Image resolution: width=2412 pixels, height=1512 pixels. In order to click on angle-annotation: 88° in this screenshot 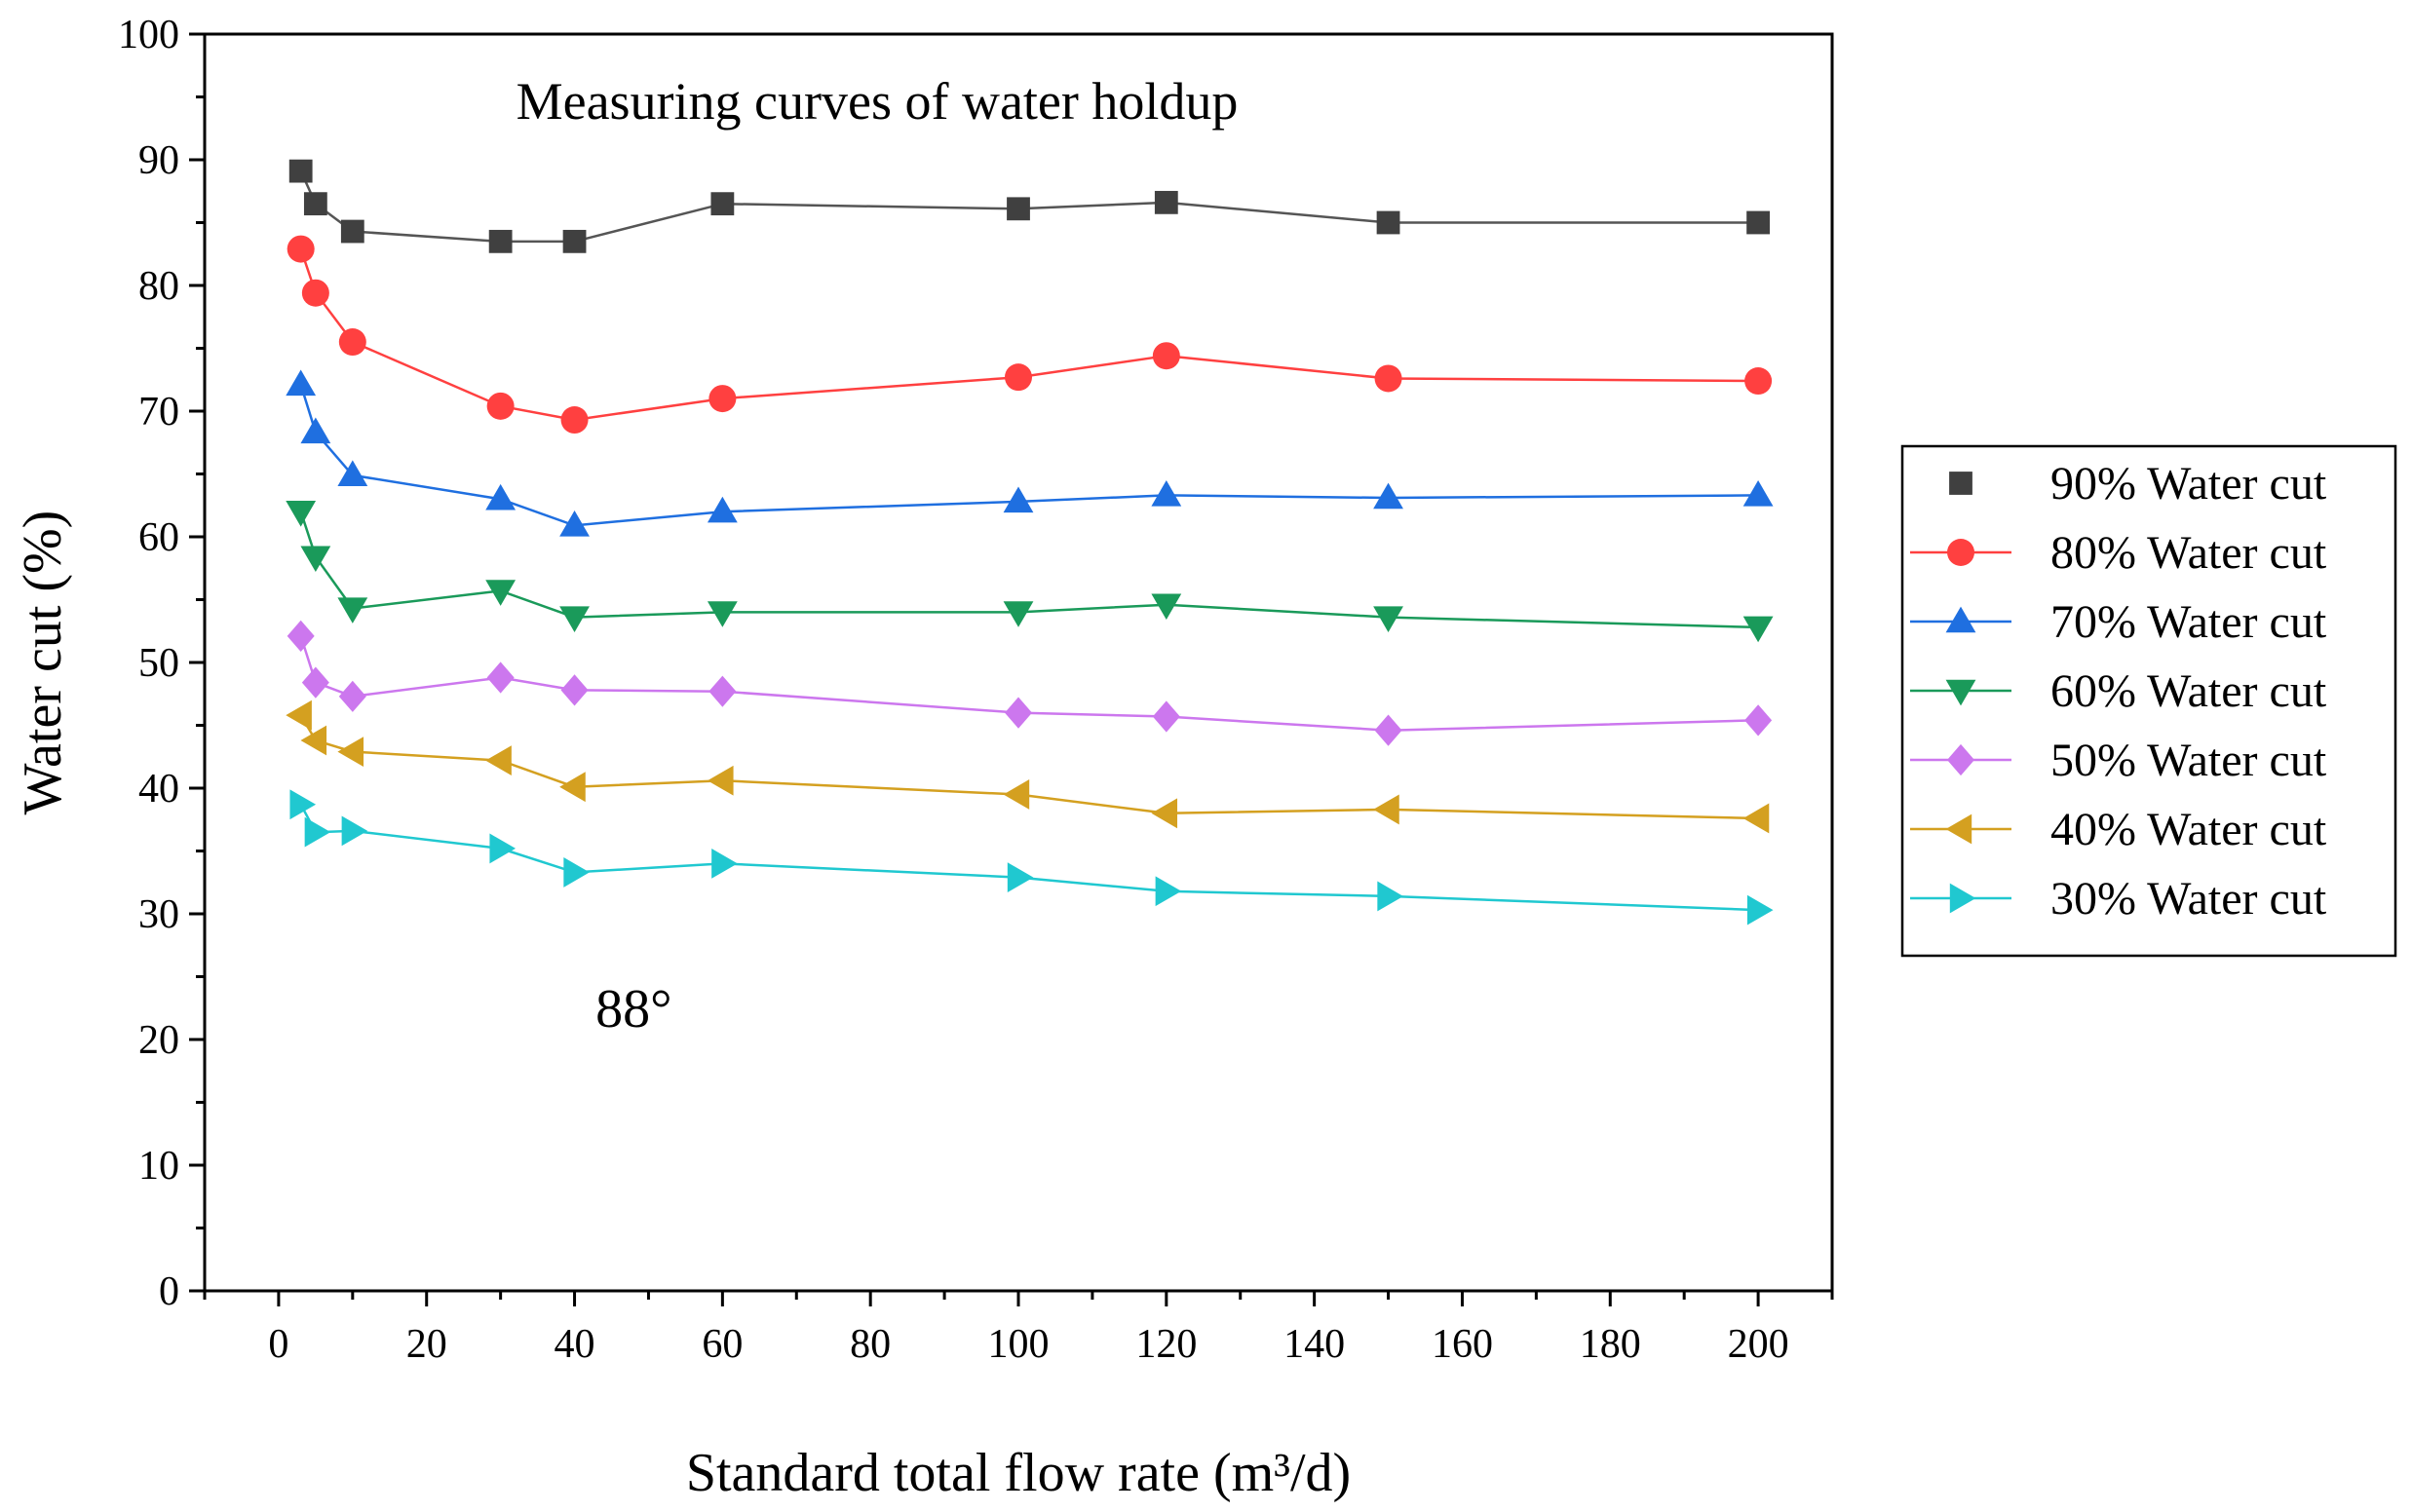, I will do `click(633, 1009)`.